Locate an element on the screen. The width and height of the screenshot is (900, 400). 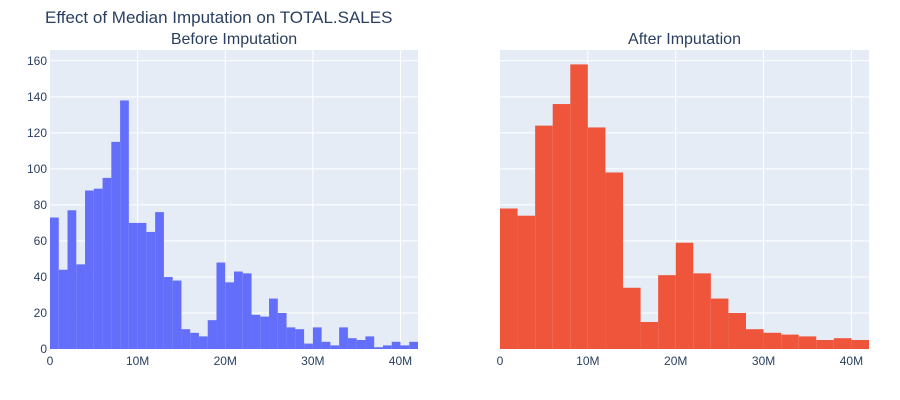
before-x-tick-label: 10M is located at coordinates (137, 361).